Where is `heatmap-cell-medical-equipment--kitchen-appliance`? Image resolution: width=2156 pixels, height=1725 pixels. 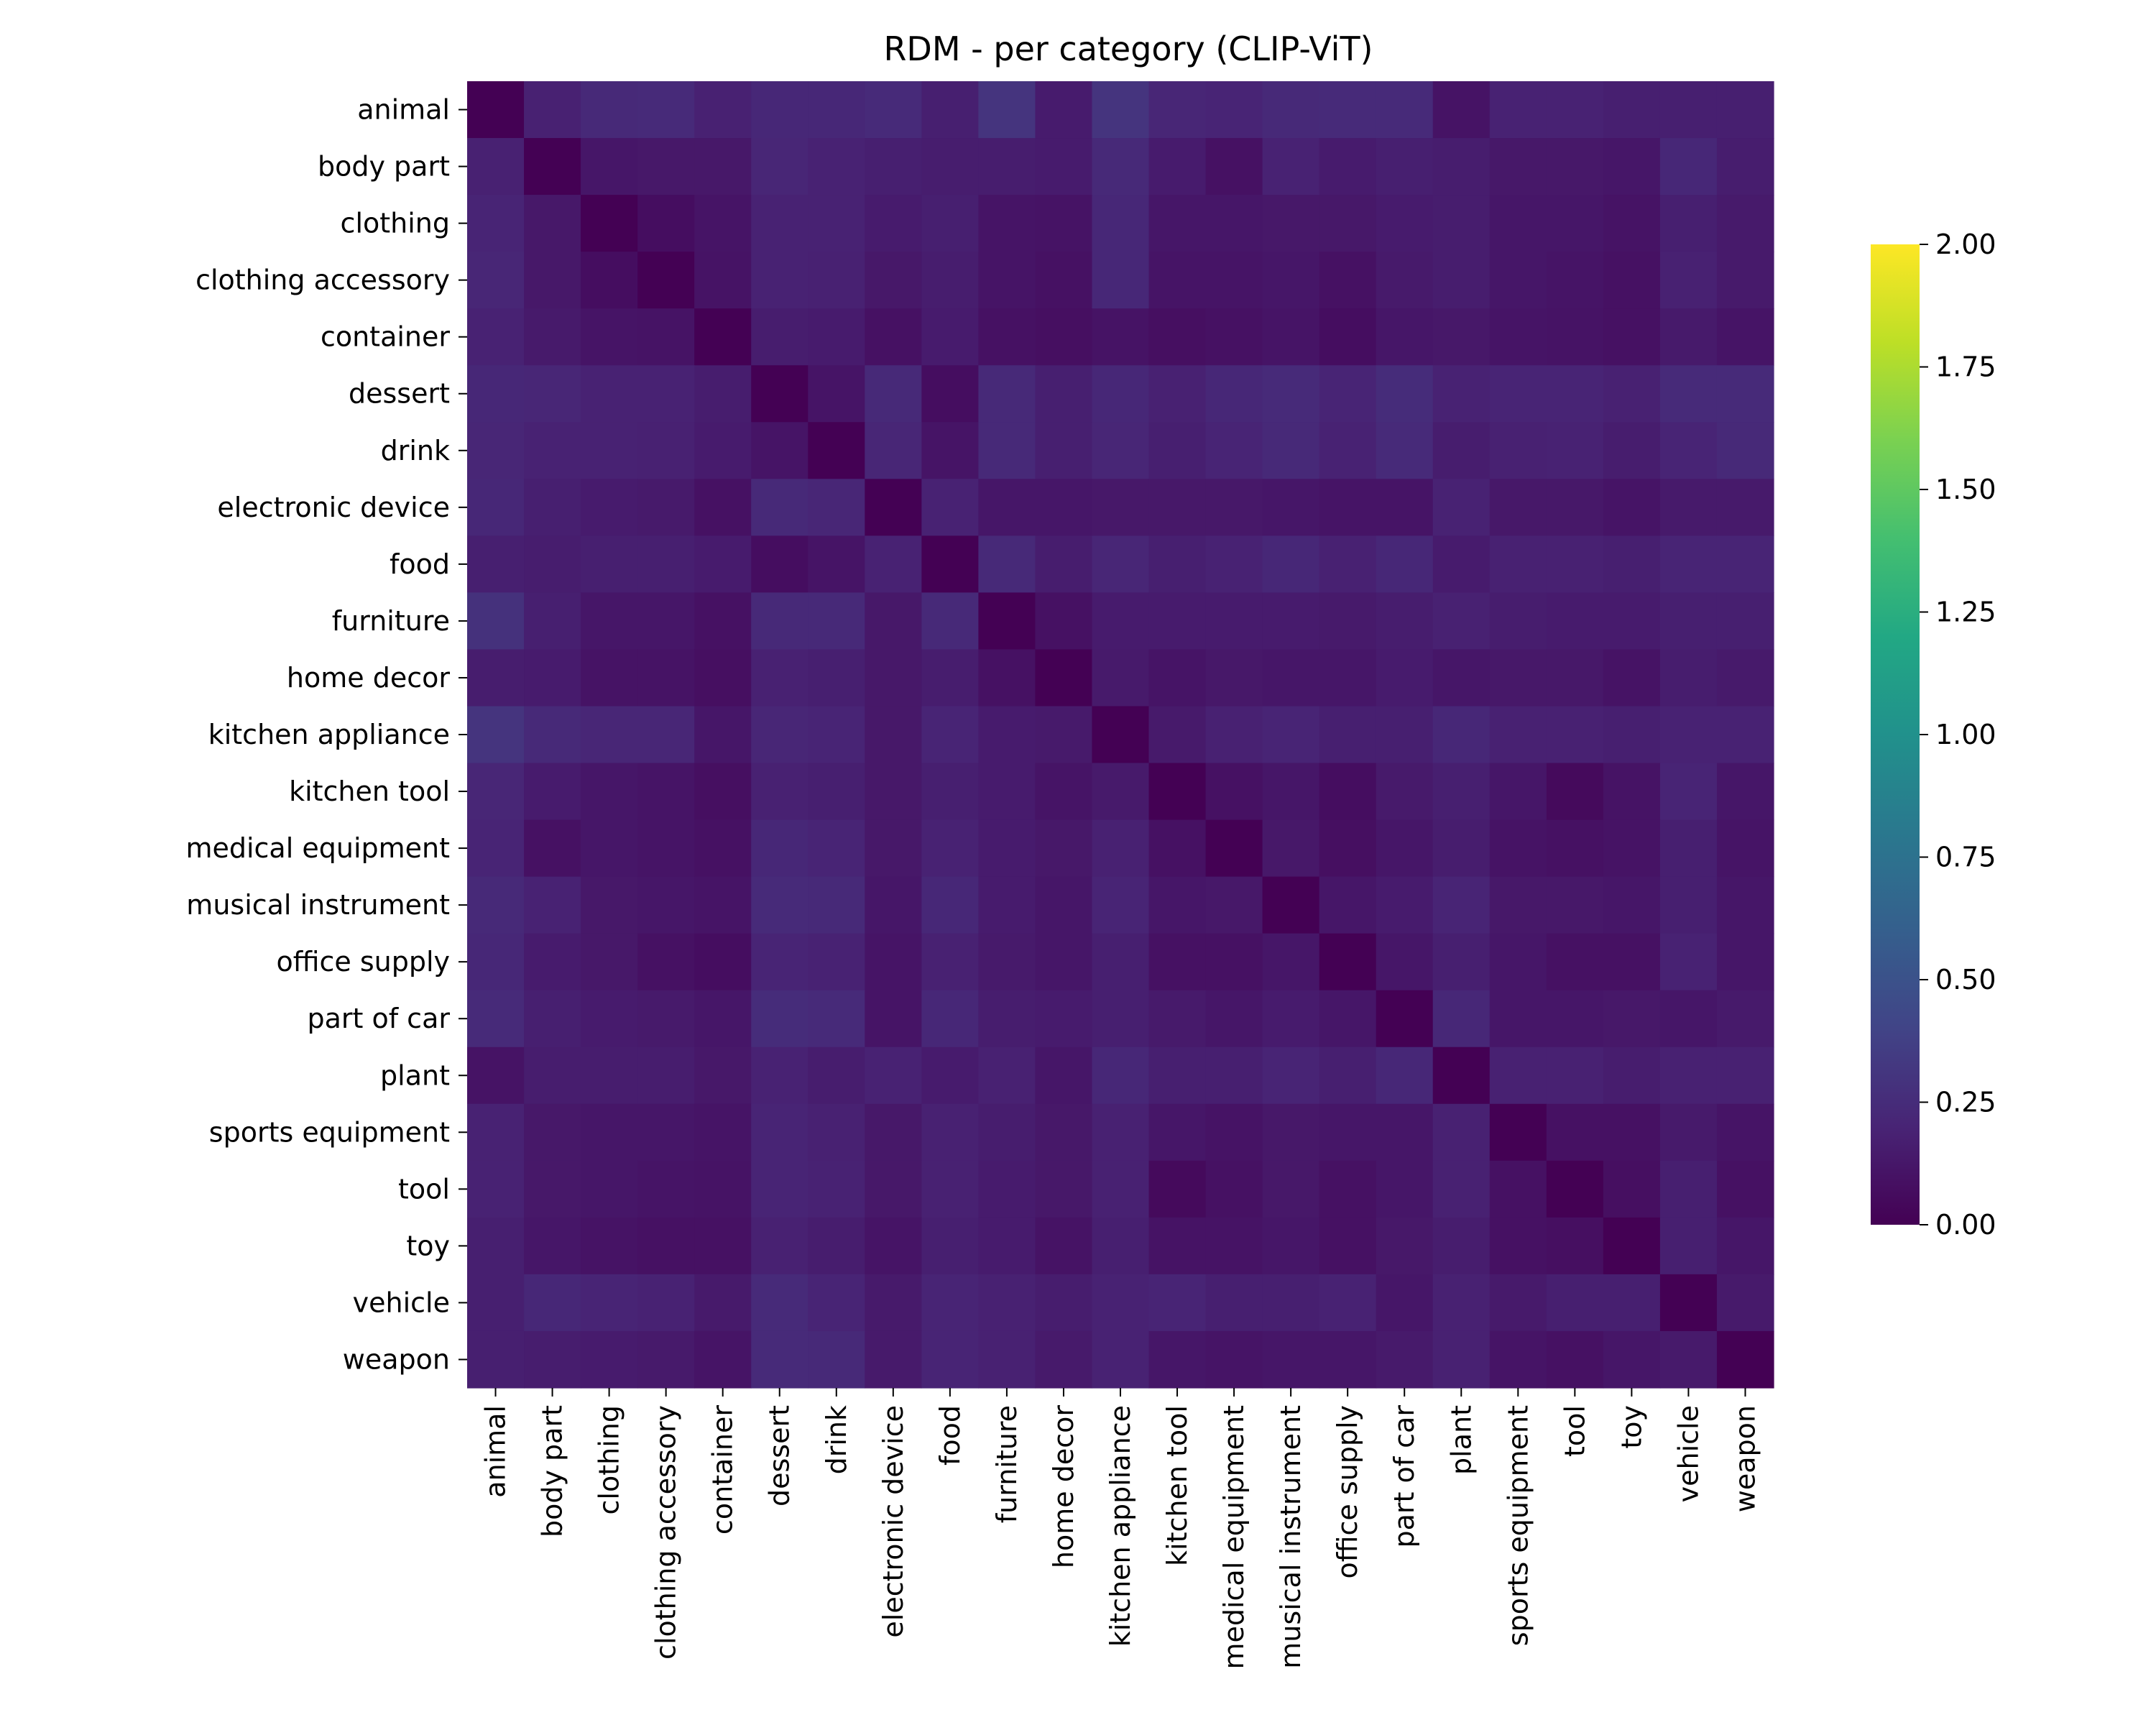
heatmap-cell-medical-equipment--kitchen-appliance is located at coordinates (1121, 848).